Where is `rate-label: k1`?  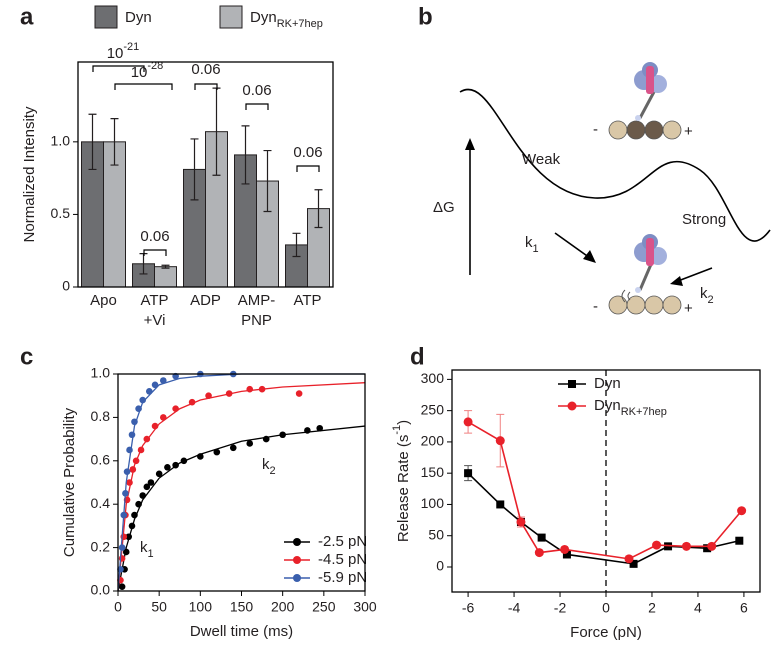
rate-label: k1 is located at coordinates (532, 244).